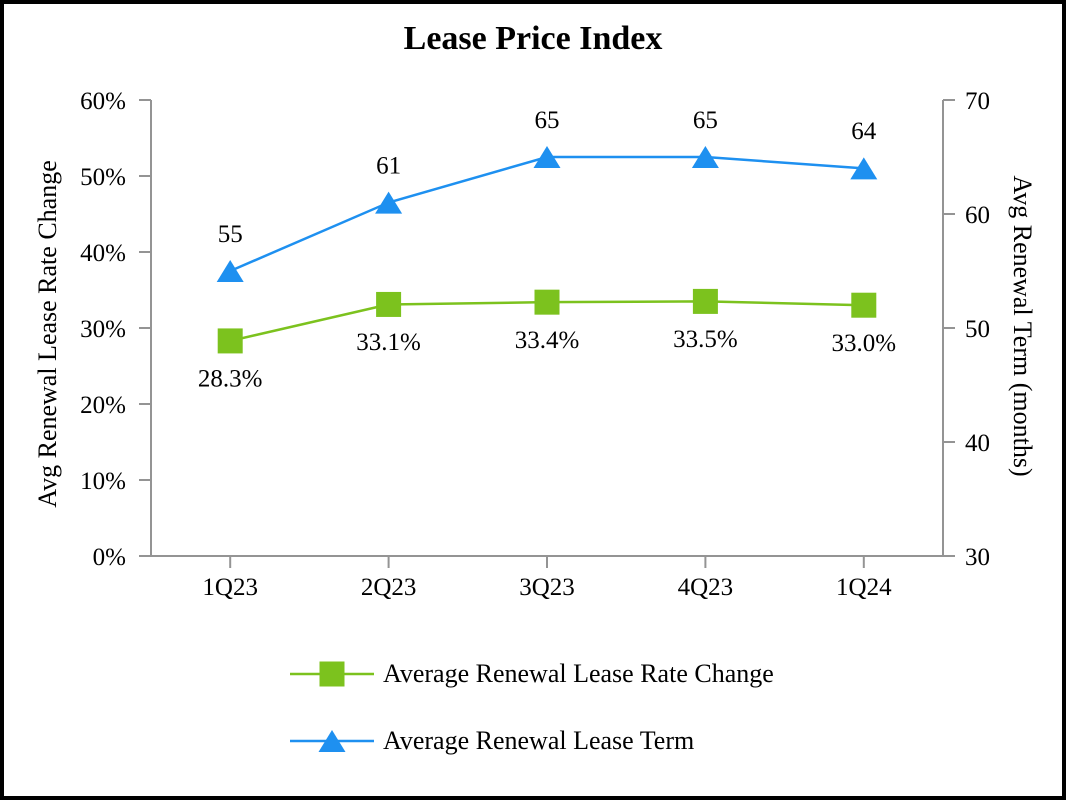 The image size is (1066, 800). What do you see at coordinates (230, 587) in the screenshot?
I see `x-axis-tick-label: 1Q23` at bounding box center [230, 587].